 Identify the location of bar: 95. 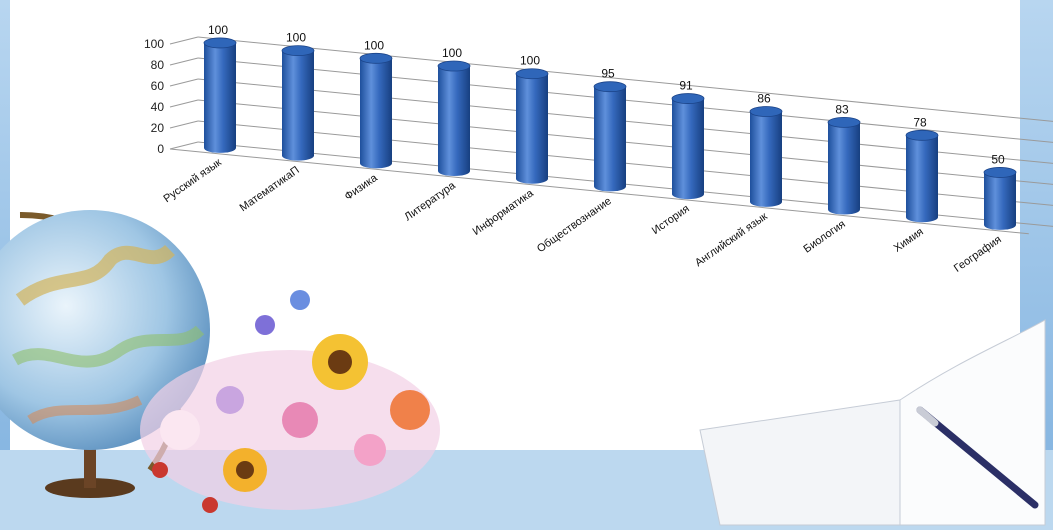
(610, 129).